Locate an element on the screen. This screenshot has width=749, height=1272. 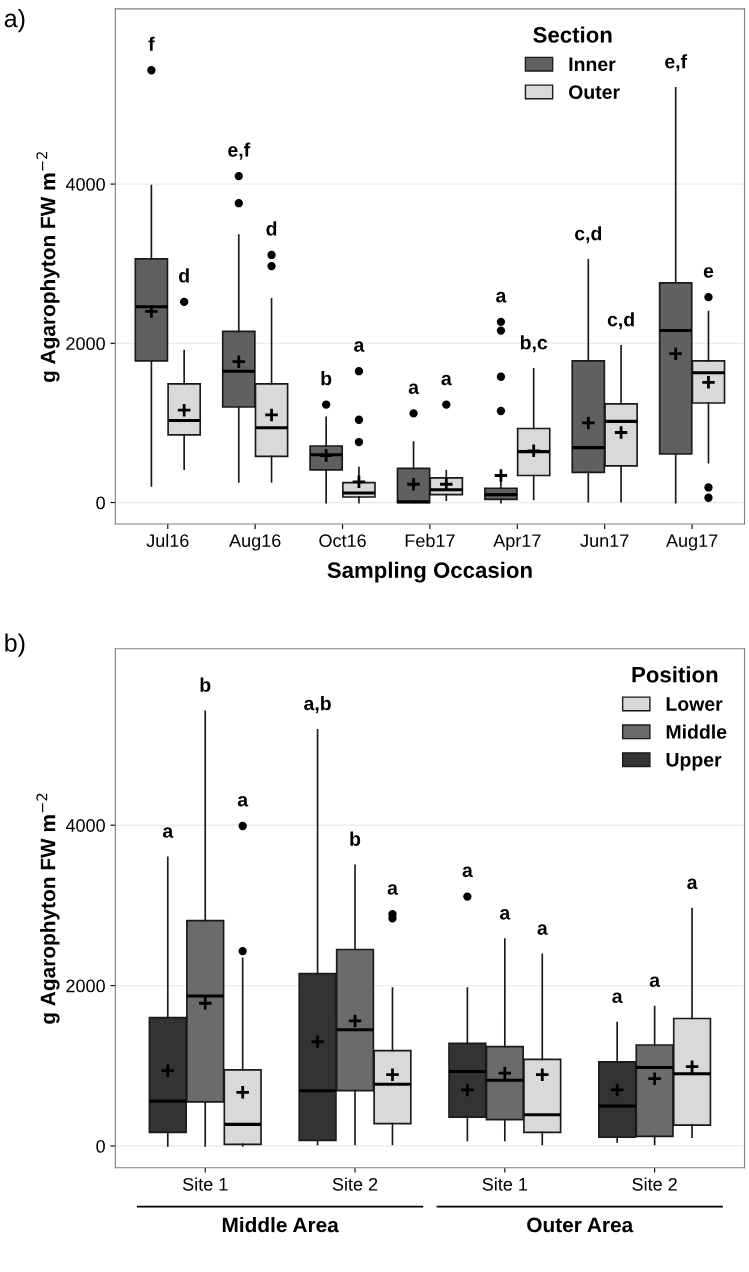
x-tick-label: Aug16 is located at coordinates (255, 542).